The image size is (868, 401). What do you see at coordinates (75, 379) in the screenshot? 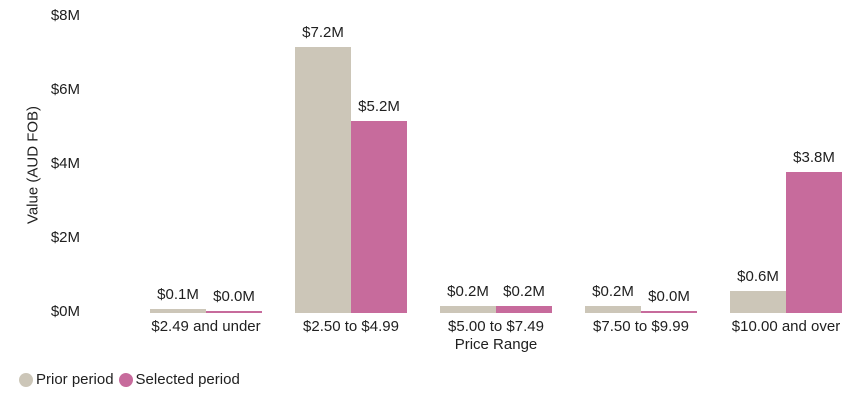
I see `legend-label: Prior period` at bounding box center [75, 379].